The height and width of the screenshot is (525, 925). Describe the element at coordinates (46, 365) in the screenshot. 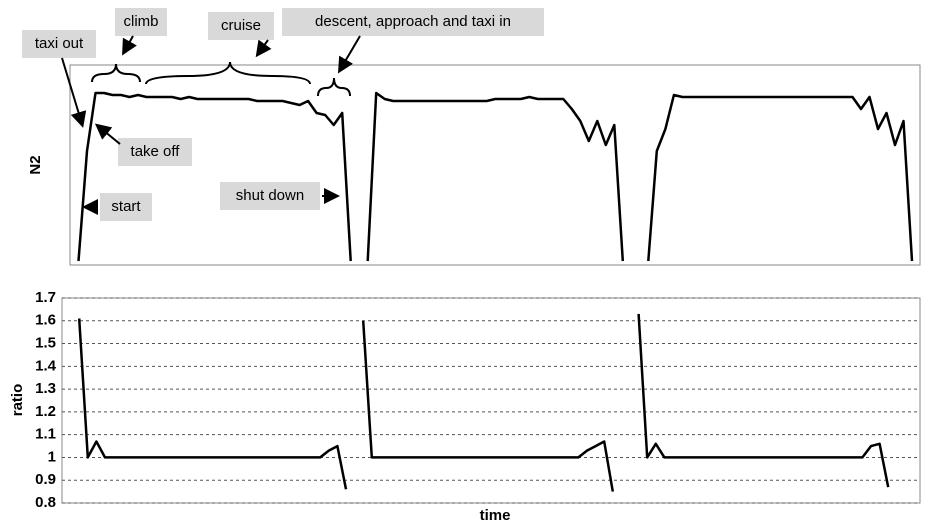

I see `y-tick-label: 1.4` at that location.